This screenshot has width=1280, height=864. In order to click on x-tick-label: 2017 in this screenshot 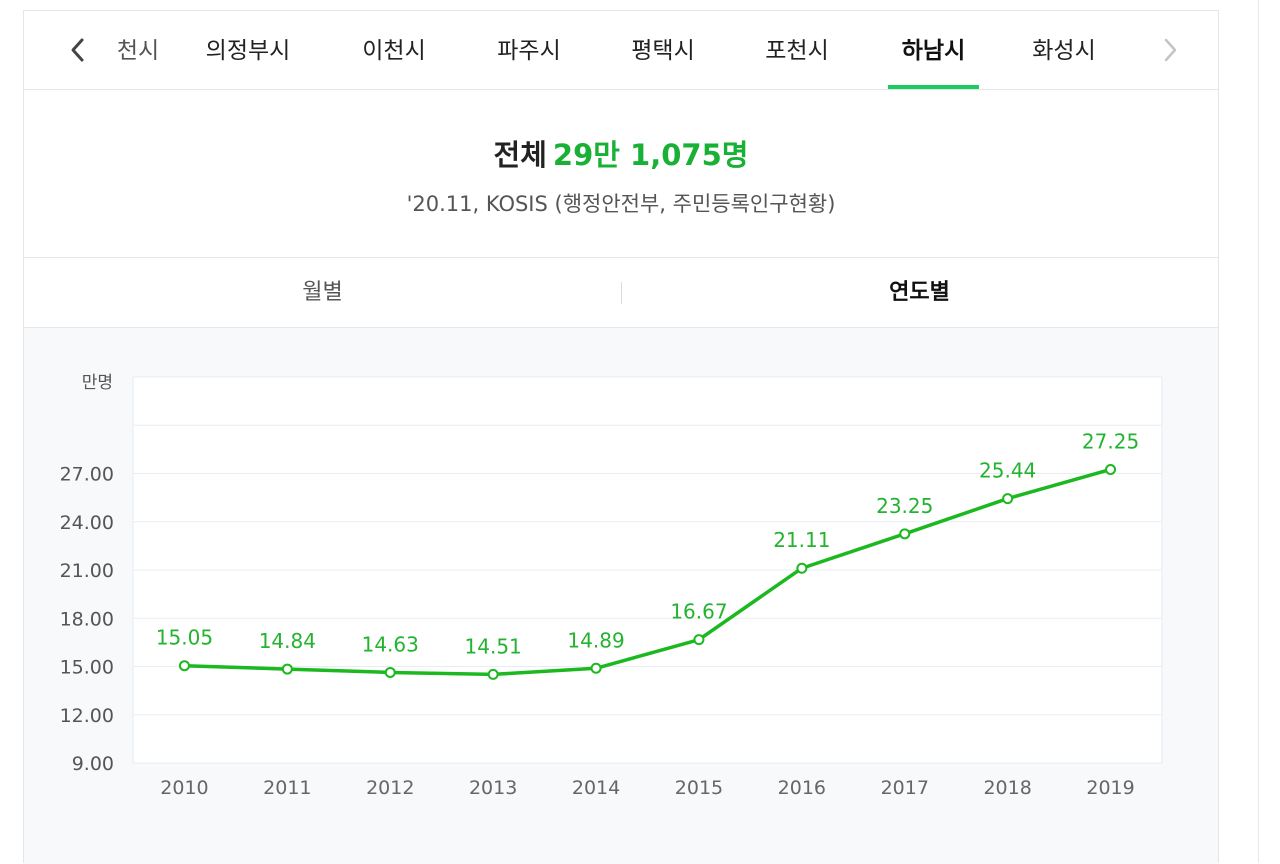, I will do `click(905, 788)`.